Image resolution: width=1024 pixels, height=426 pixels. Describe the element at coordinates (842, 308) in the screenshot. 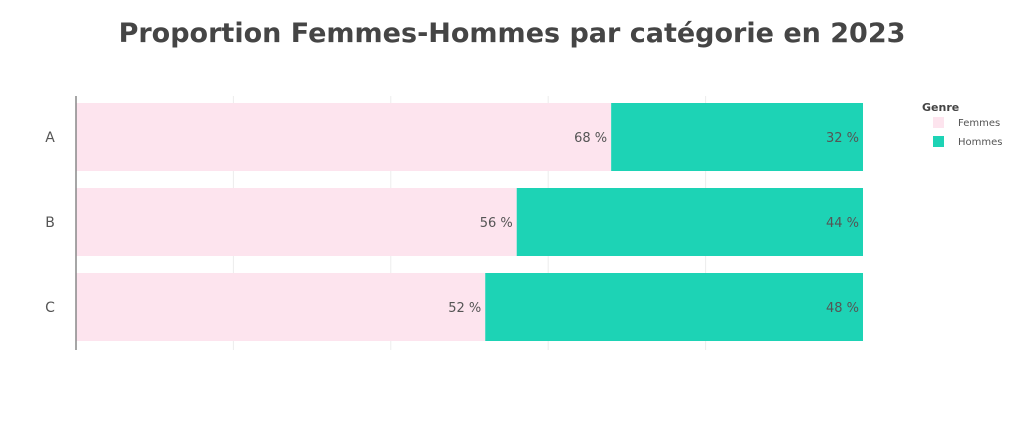

I see `data-label-hommes-c: 48 %` at that location.